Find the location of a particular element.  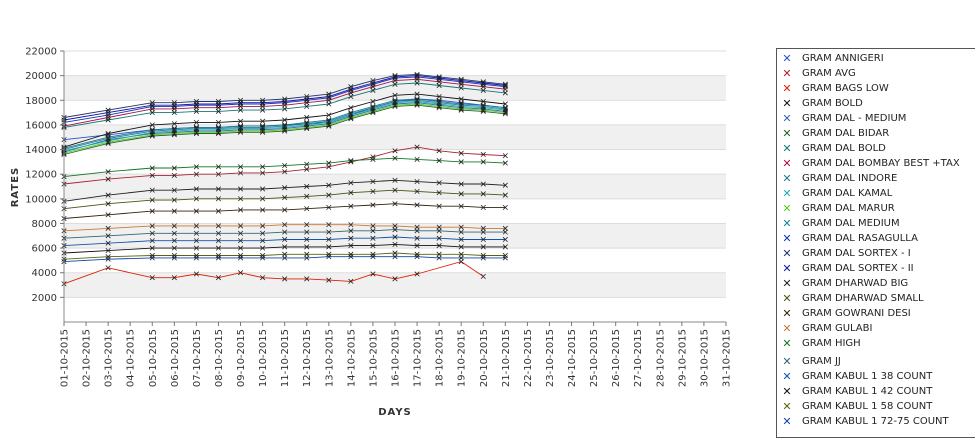

legend-label: GRAM JJ is located at coordinates (821, 361).